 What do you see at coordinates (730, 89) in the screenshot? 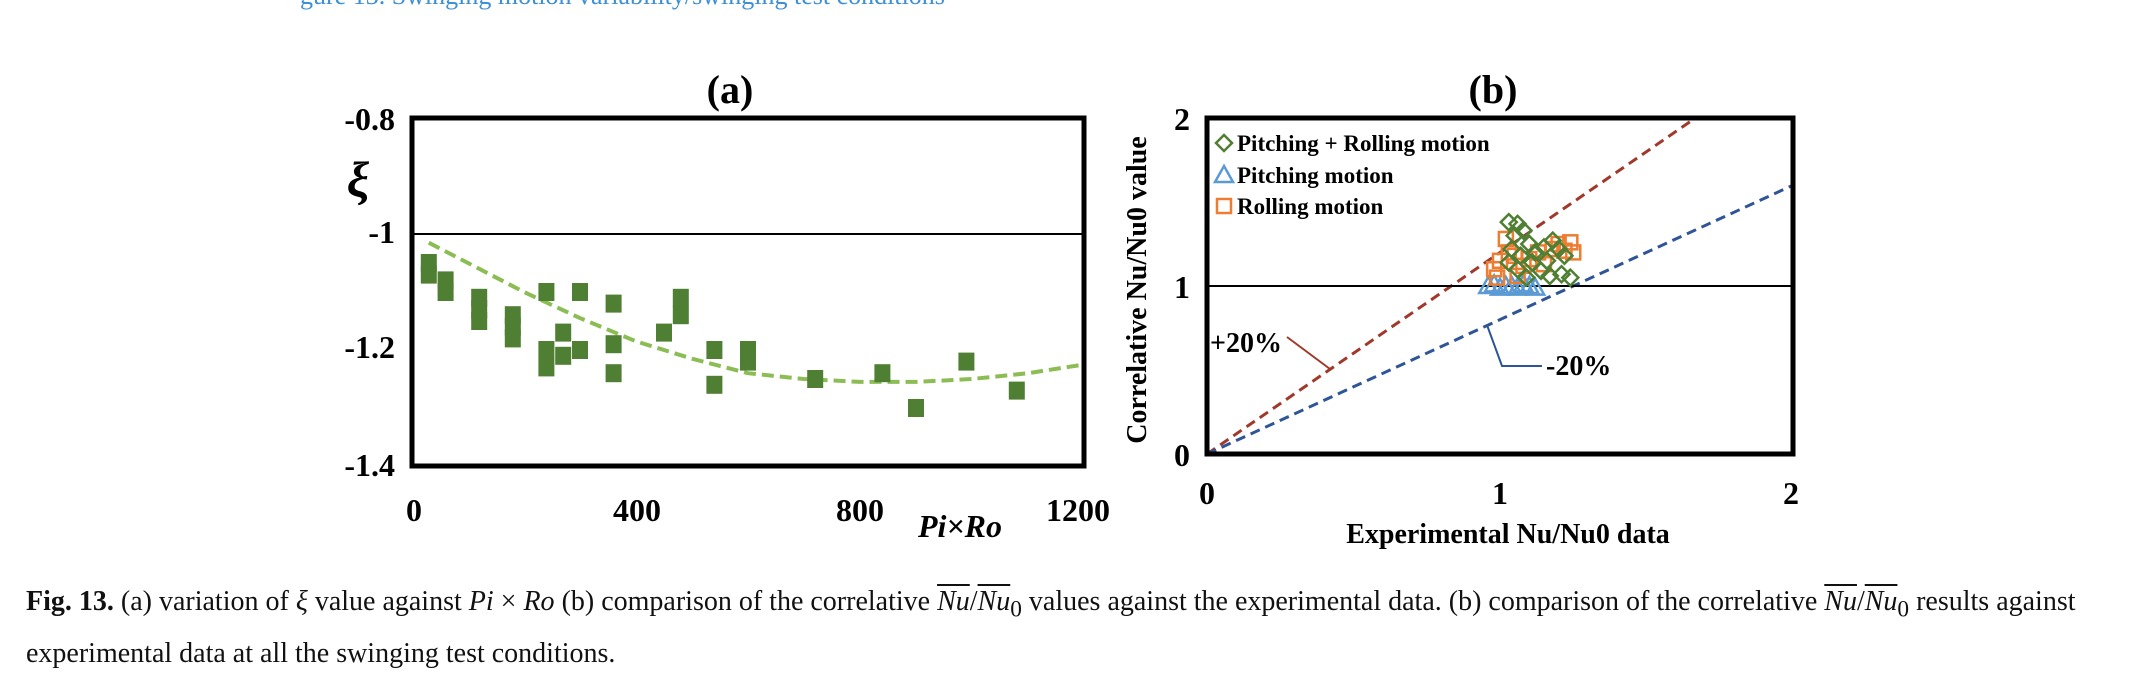
I see `chart-a-title: (a)` at bounding box center [730, 89].